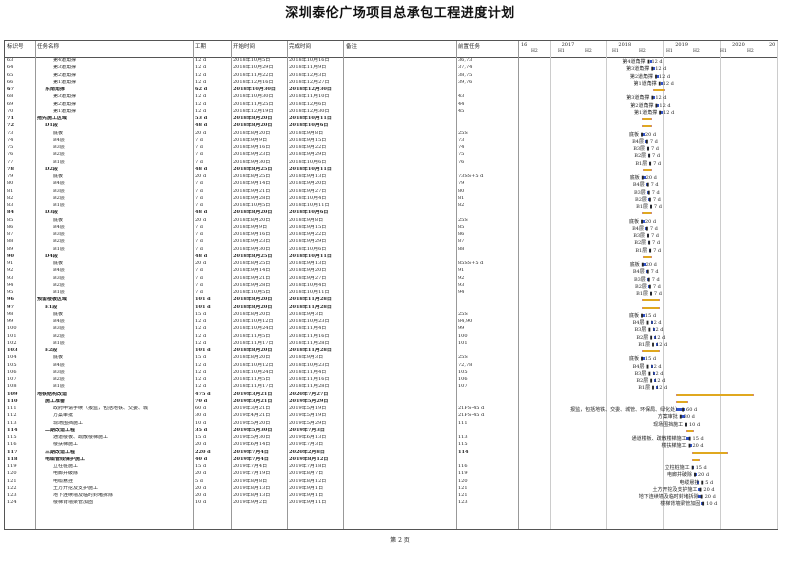  What do you see at coordinates (391, 112) in the screenshot?
I see `table-row: 70 第1道角撑 12 d 2018年12月19日 2018年12月30日 45` at bounding box center [391, 112].